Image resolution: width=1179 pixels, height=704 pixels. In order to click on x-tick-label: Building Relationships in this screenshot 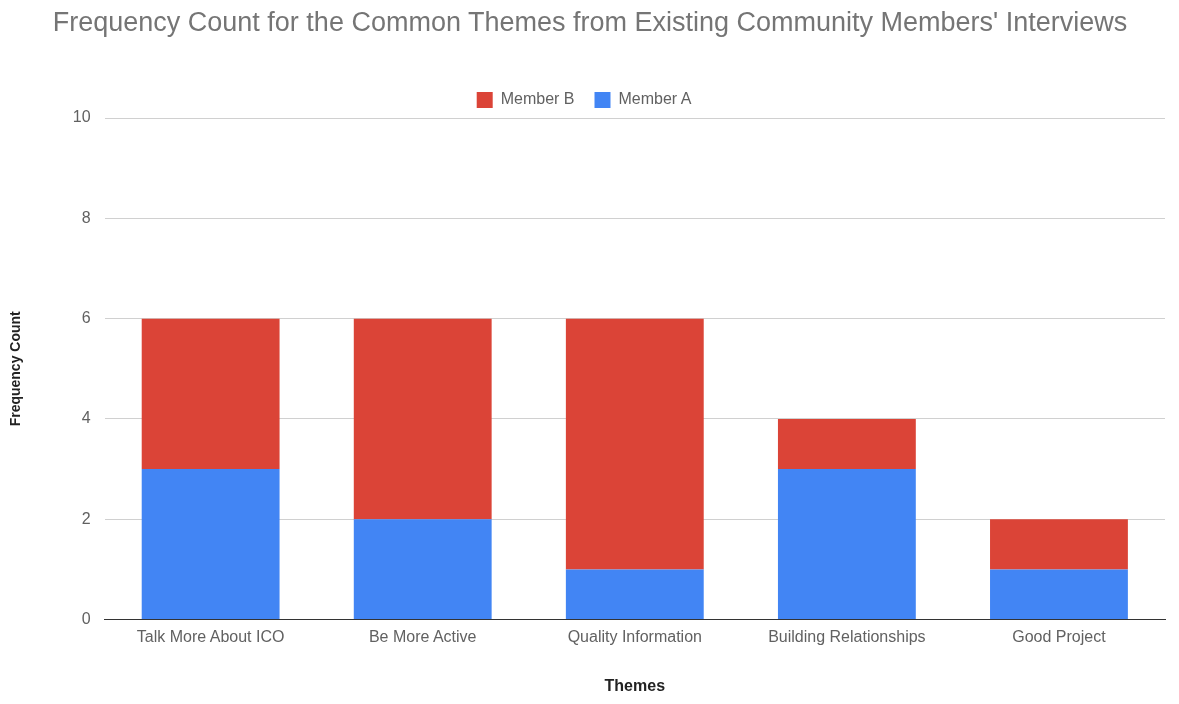, I will do `click(847, 636)`.